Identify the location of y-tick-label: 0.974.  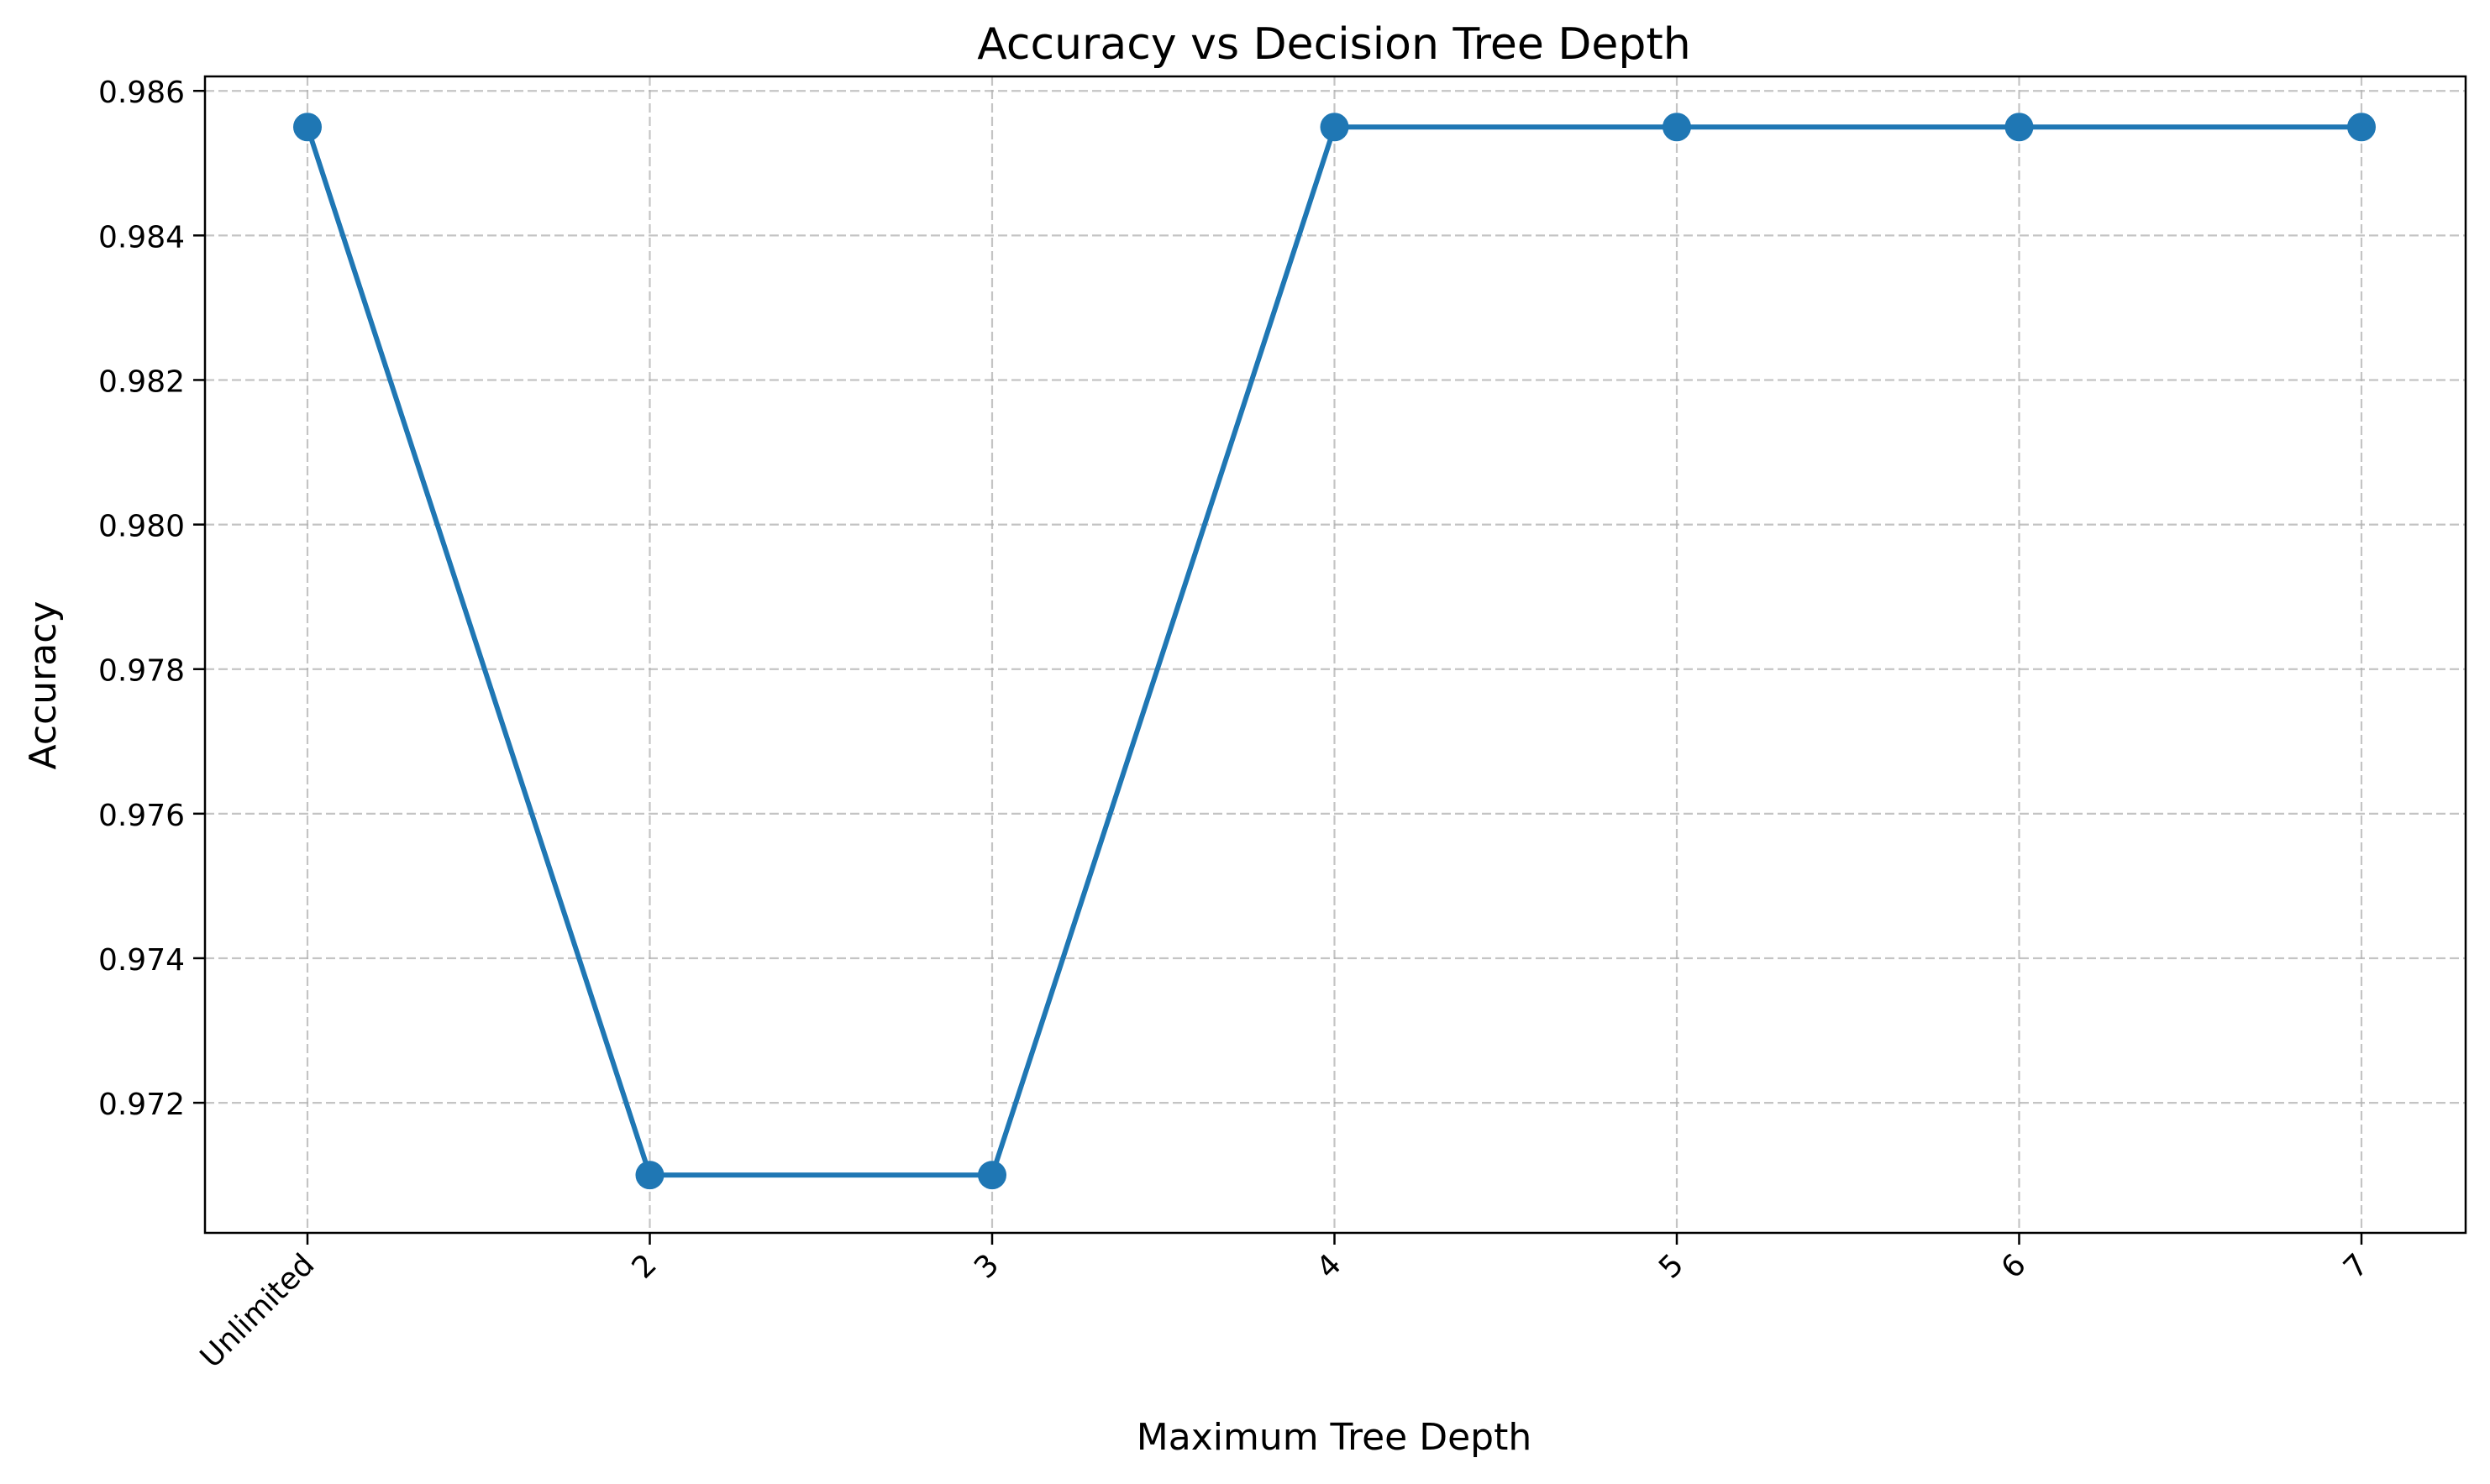
(142, 961).